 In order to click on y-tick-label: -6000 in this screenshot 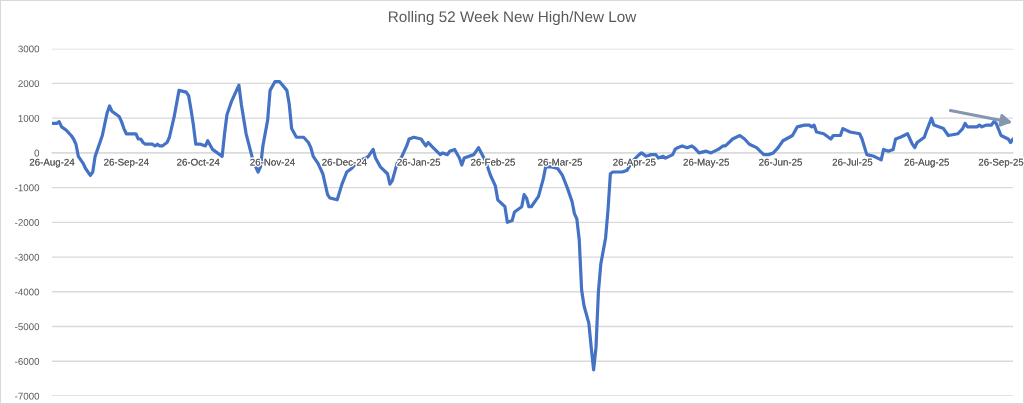, I will do `click(27, 361)`.